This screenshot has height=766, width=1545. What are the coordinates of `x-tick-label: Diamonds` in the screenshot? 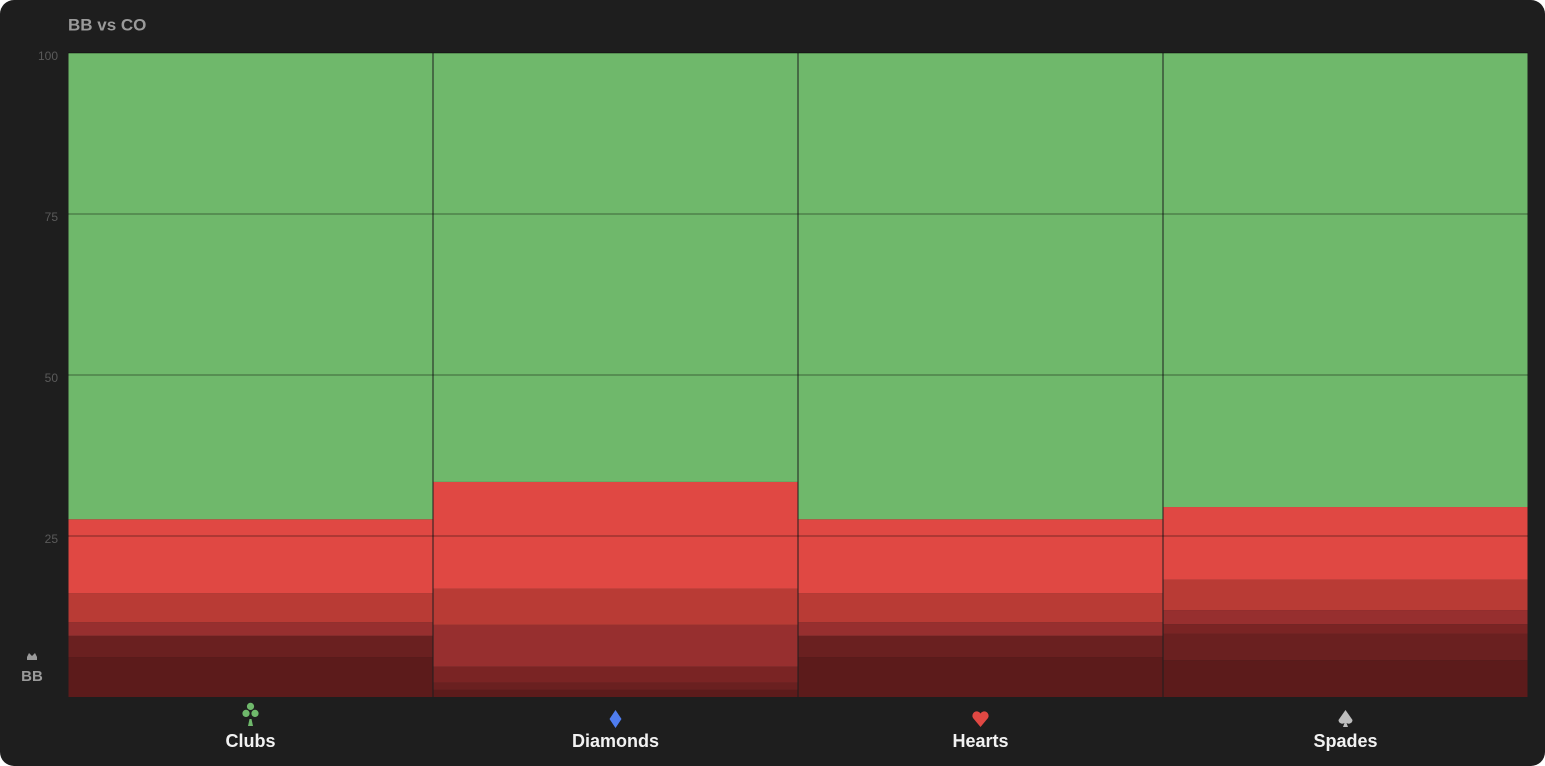 It's located at (615, 741).